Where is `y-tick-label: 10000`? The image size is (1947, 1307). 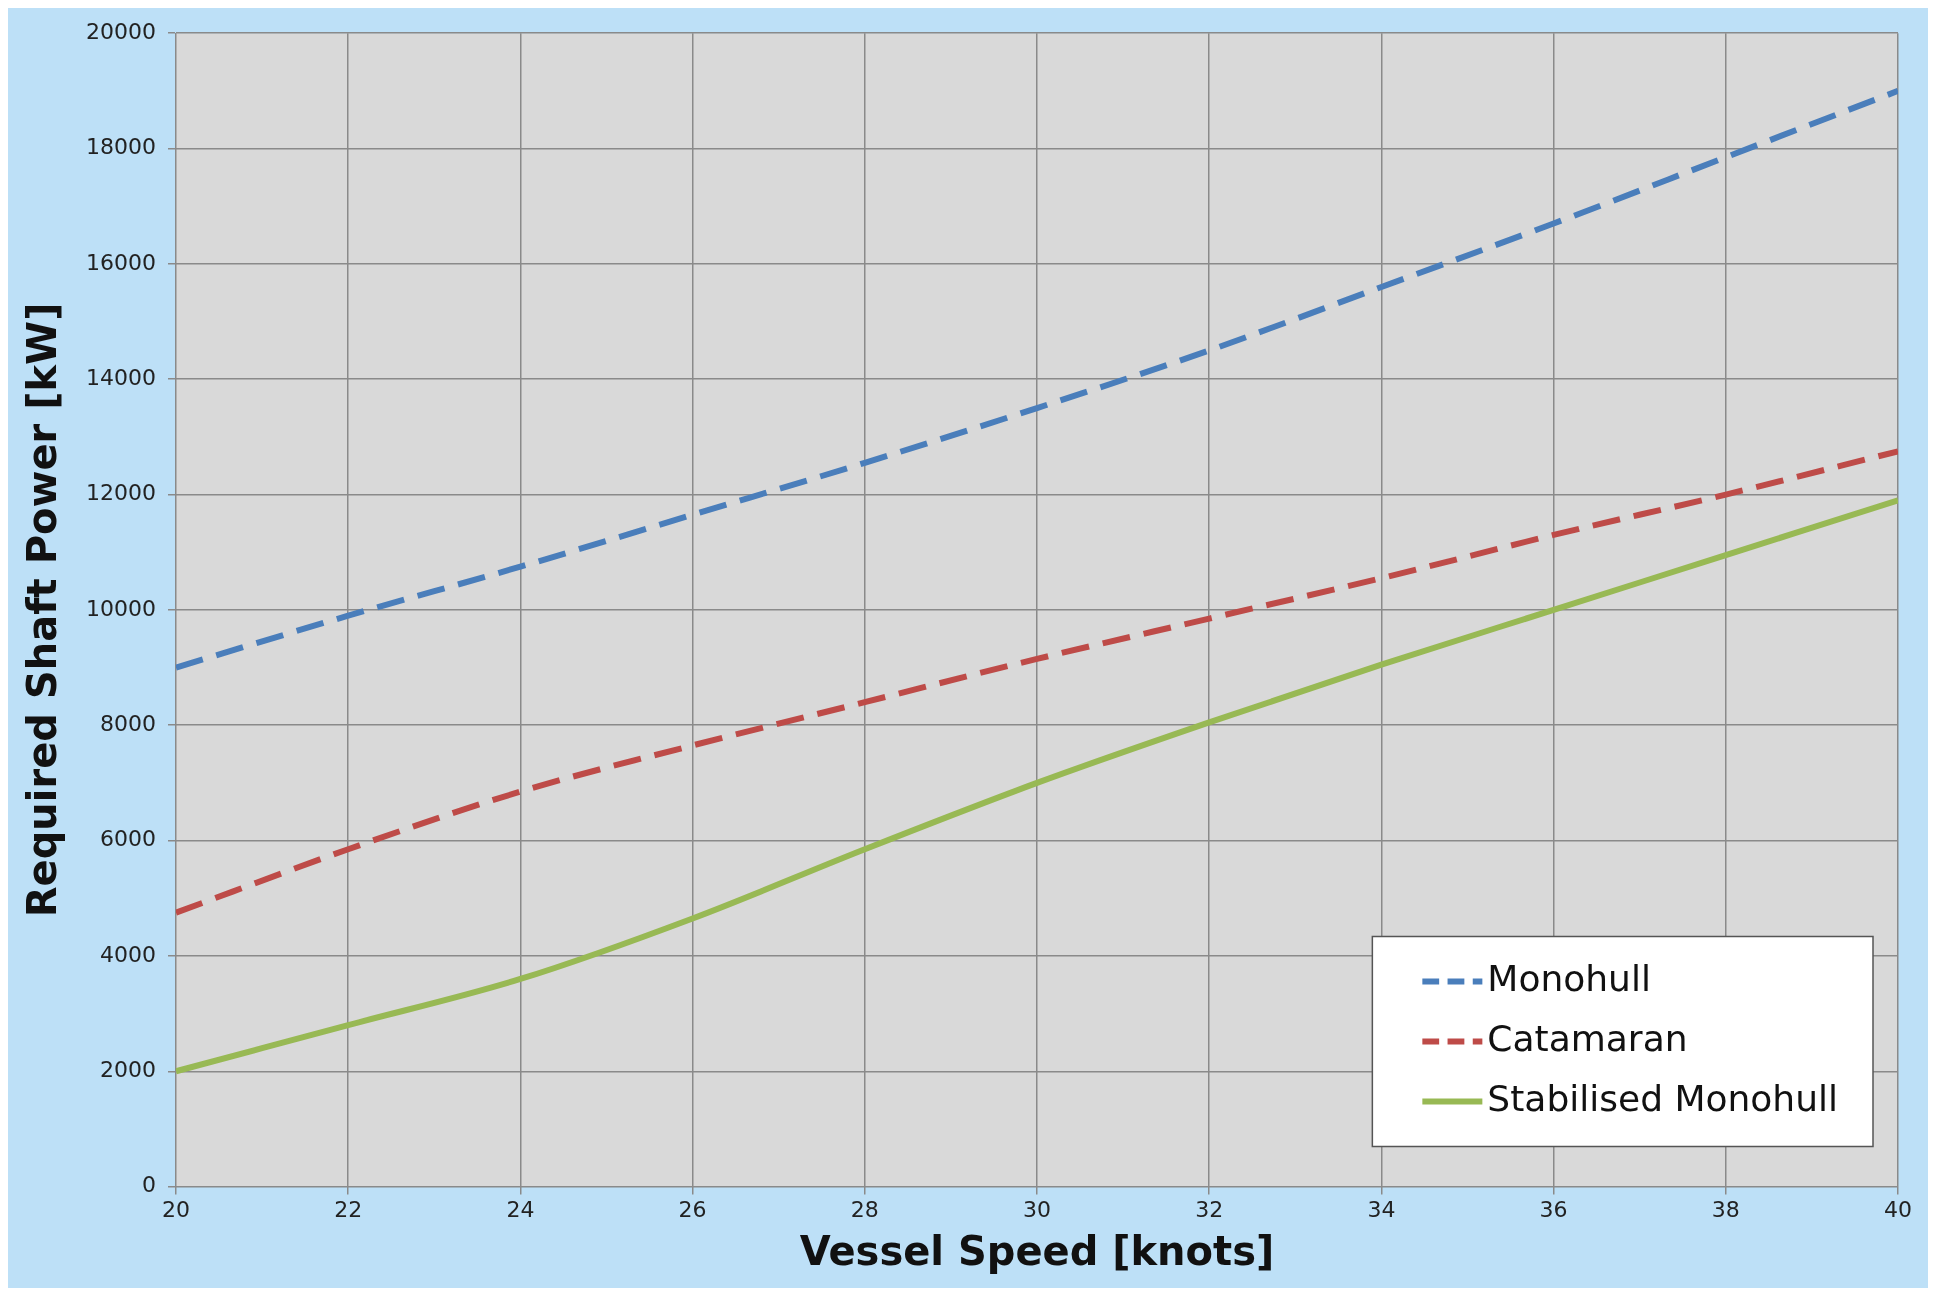 y-tick-label: 10000 is located at coordinates (120, 608).